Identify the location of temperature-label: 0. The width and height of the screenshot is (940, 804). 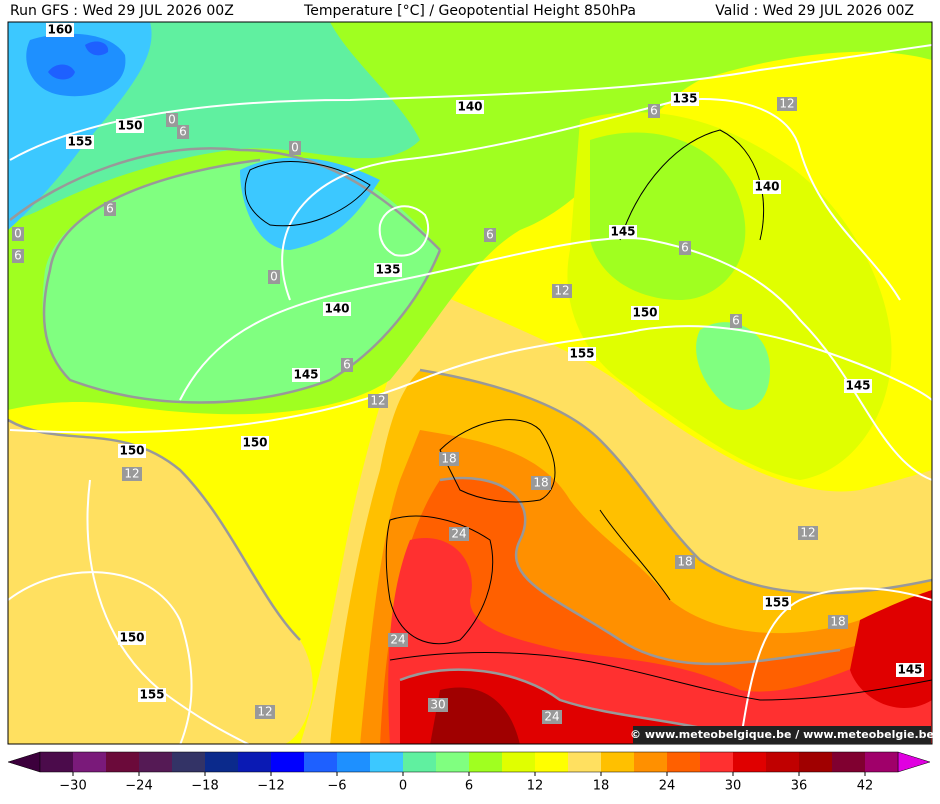
(18, 234).